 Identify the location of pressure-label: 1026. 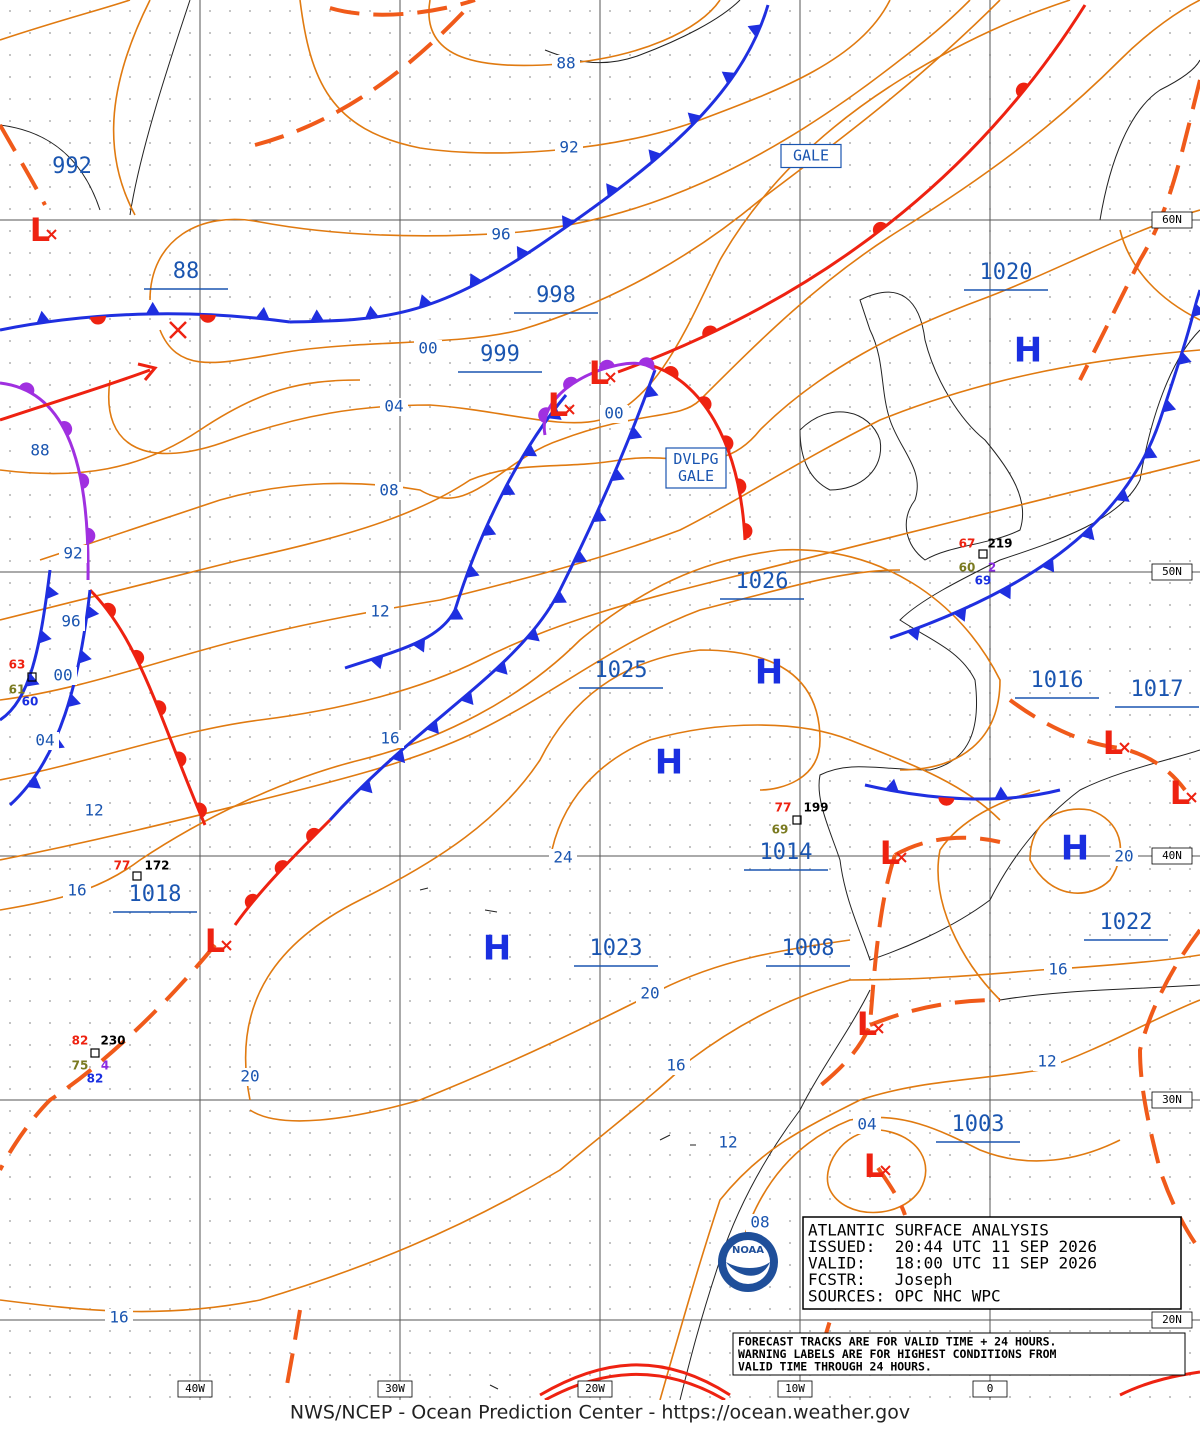
(762, 581).